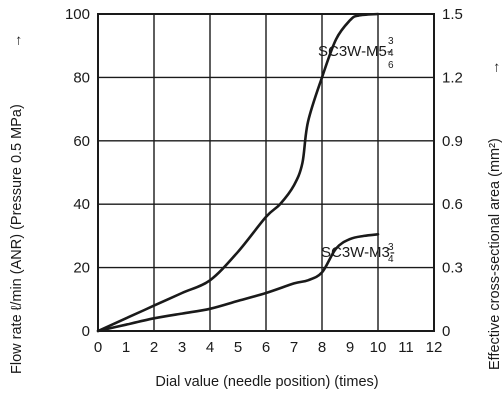 This screenshot has width=503, height=394. I want to click on x-tick-label: 2, so click(154, 347).